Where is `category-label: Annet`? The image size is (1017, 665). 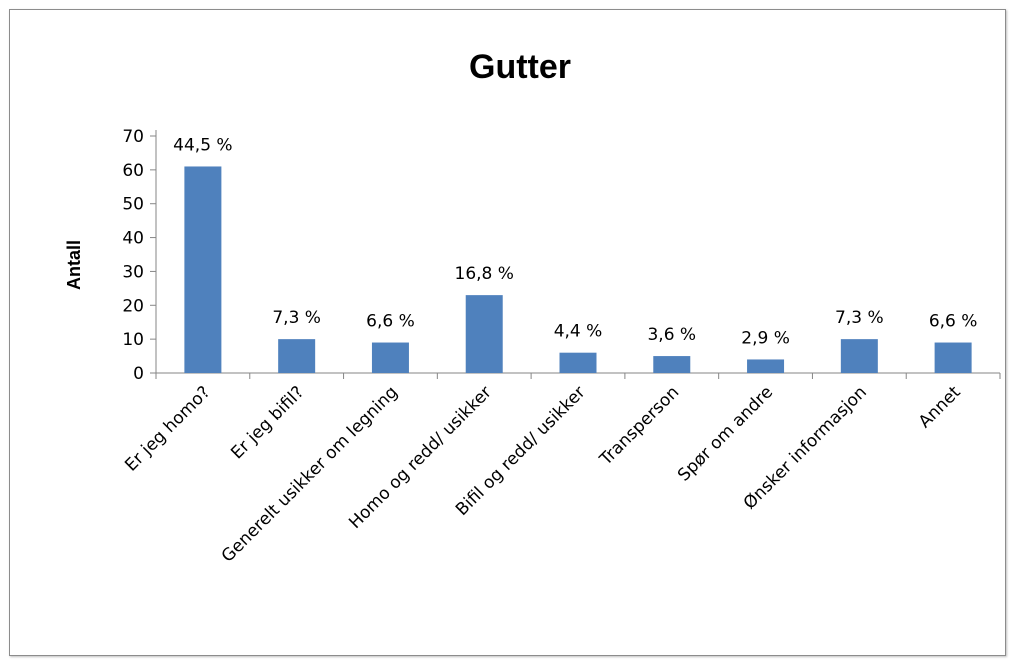 category-label: Annet is located at coordinates (940, 407).